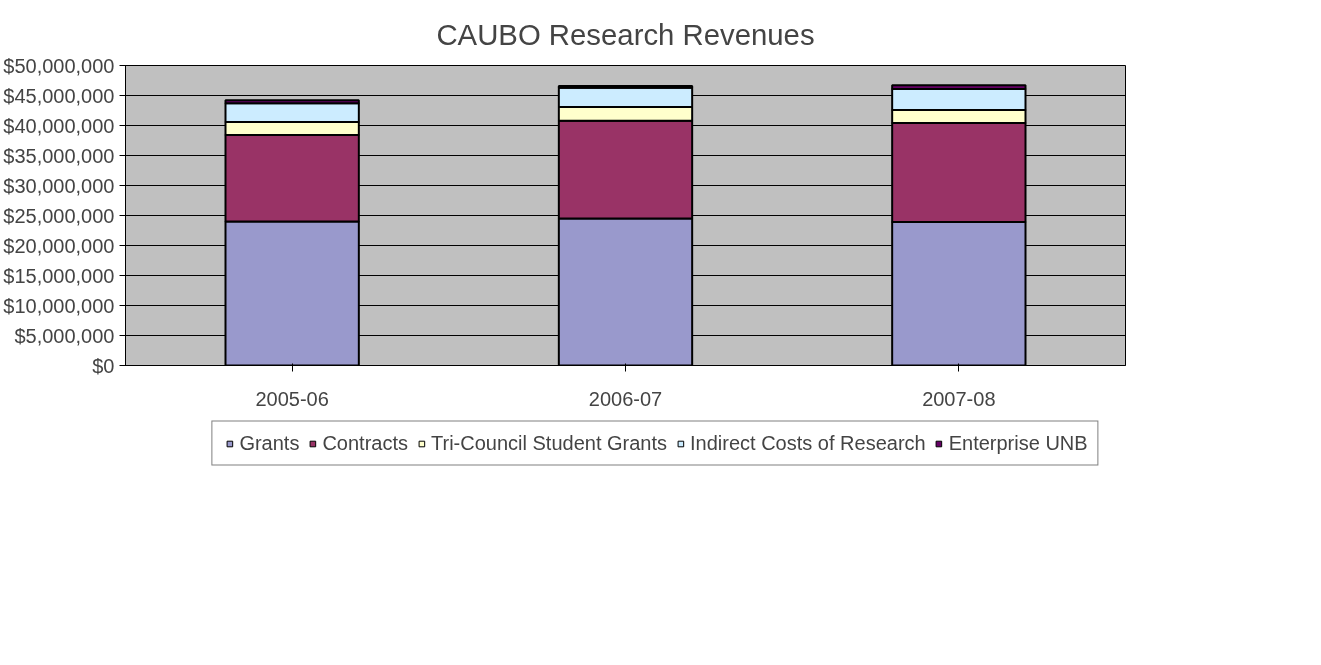  I want to click on y-tick-label: $35,000,000, so click(59, 155).